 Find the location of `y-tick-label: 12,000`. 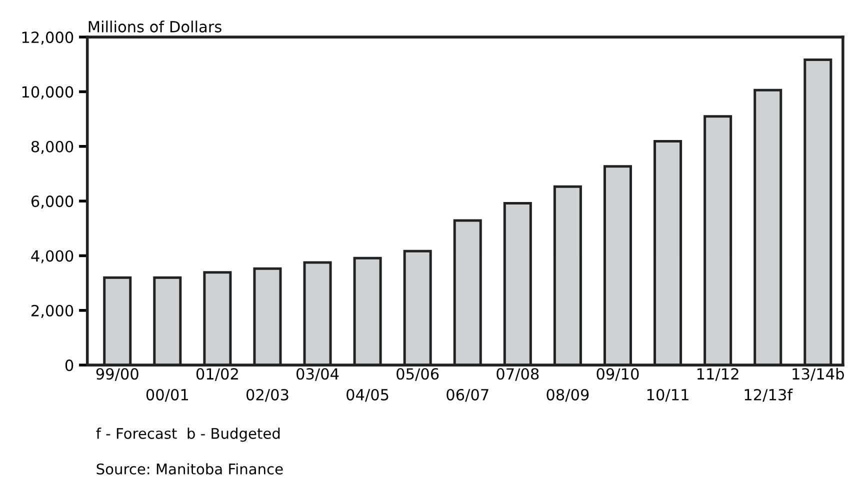

y-tick-label: 12,000 is located at coordinates (48, 38).